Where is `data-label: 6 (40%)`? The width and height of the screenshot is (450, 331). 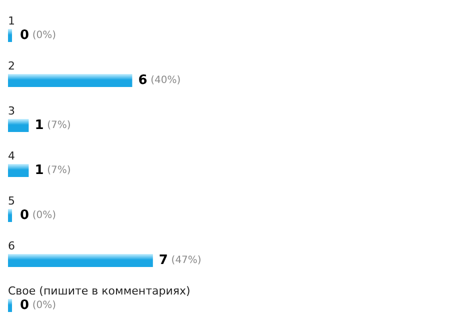 data-label: 6 (40%) is located at coordinates (159, 80).